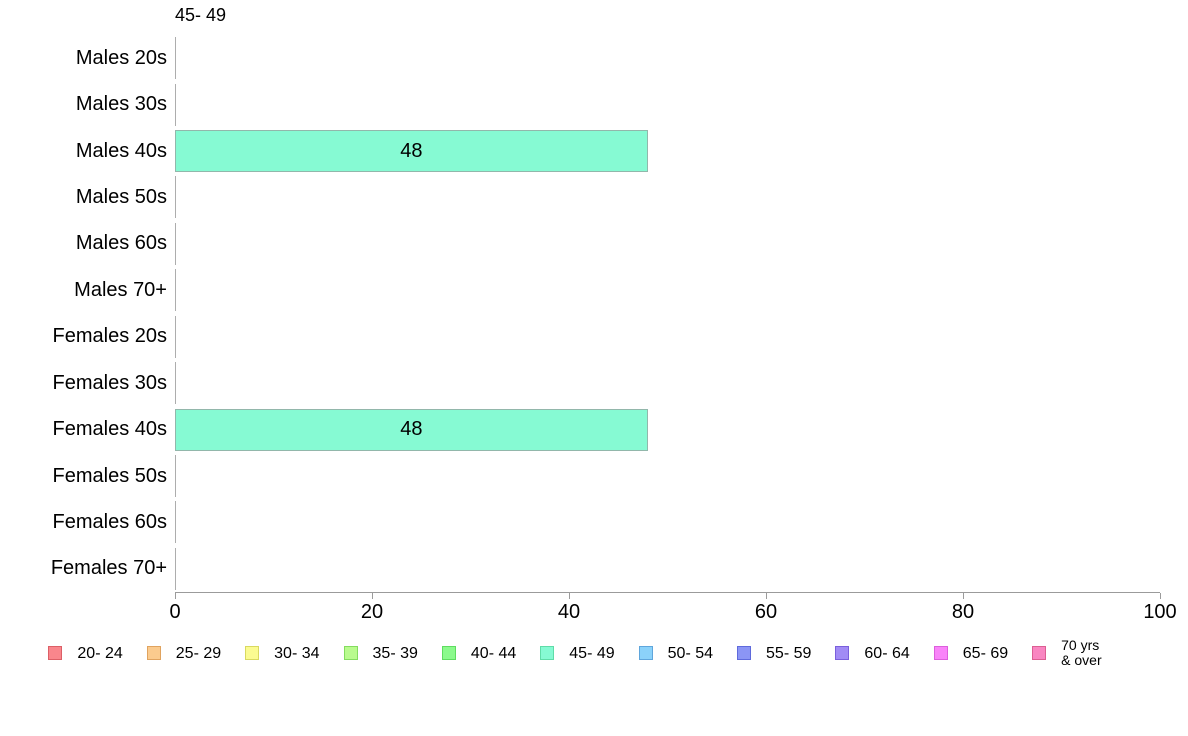  I want to click on legend-item: 65- 69, so click(971, 653).